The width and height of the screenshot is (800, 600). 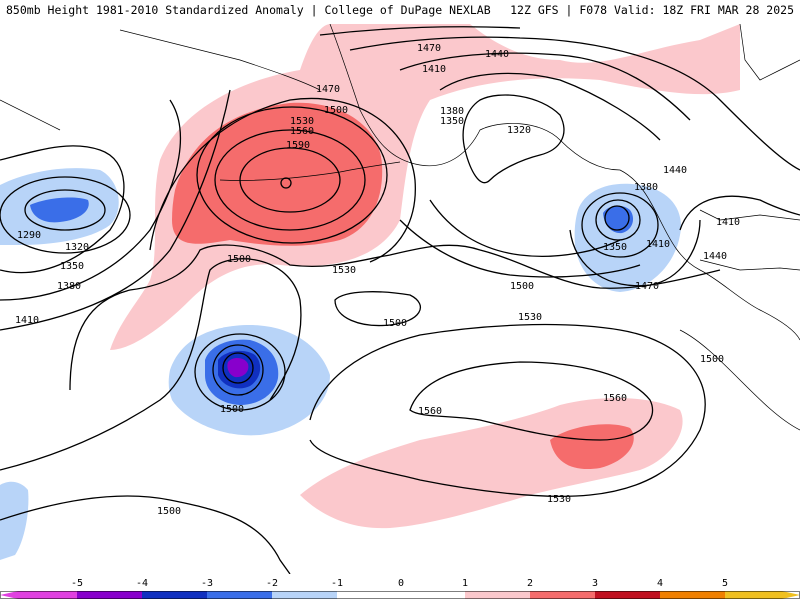 I want to click on negative-anomaly-sw, so click(x=14, y=520).